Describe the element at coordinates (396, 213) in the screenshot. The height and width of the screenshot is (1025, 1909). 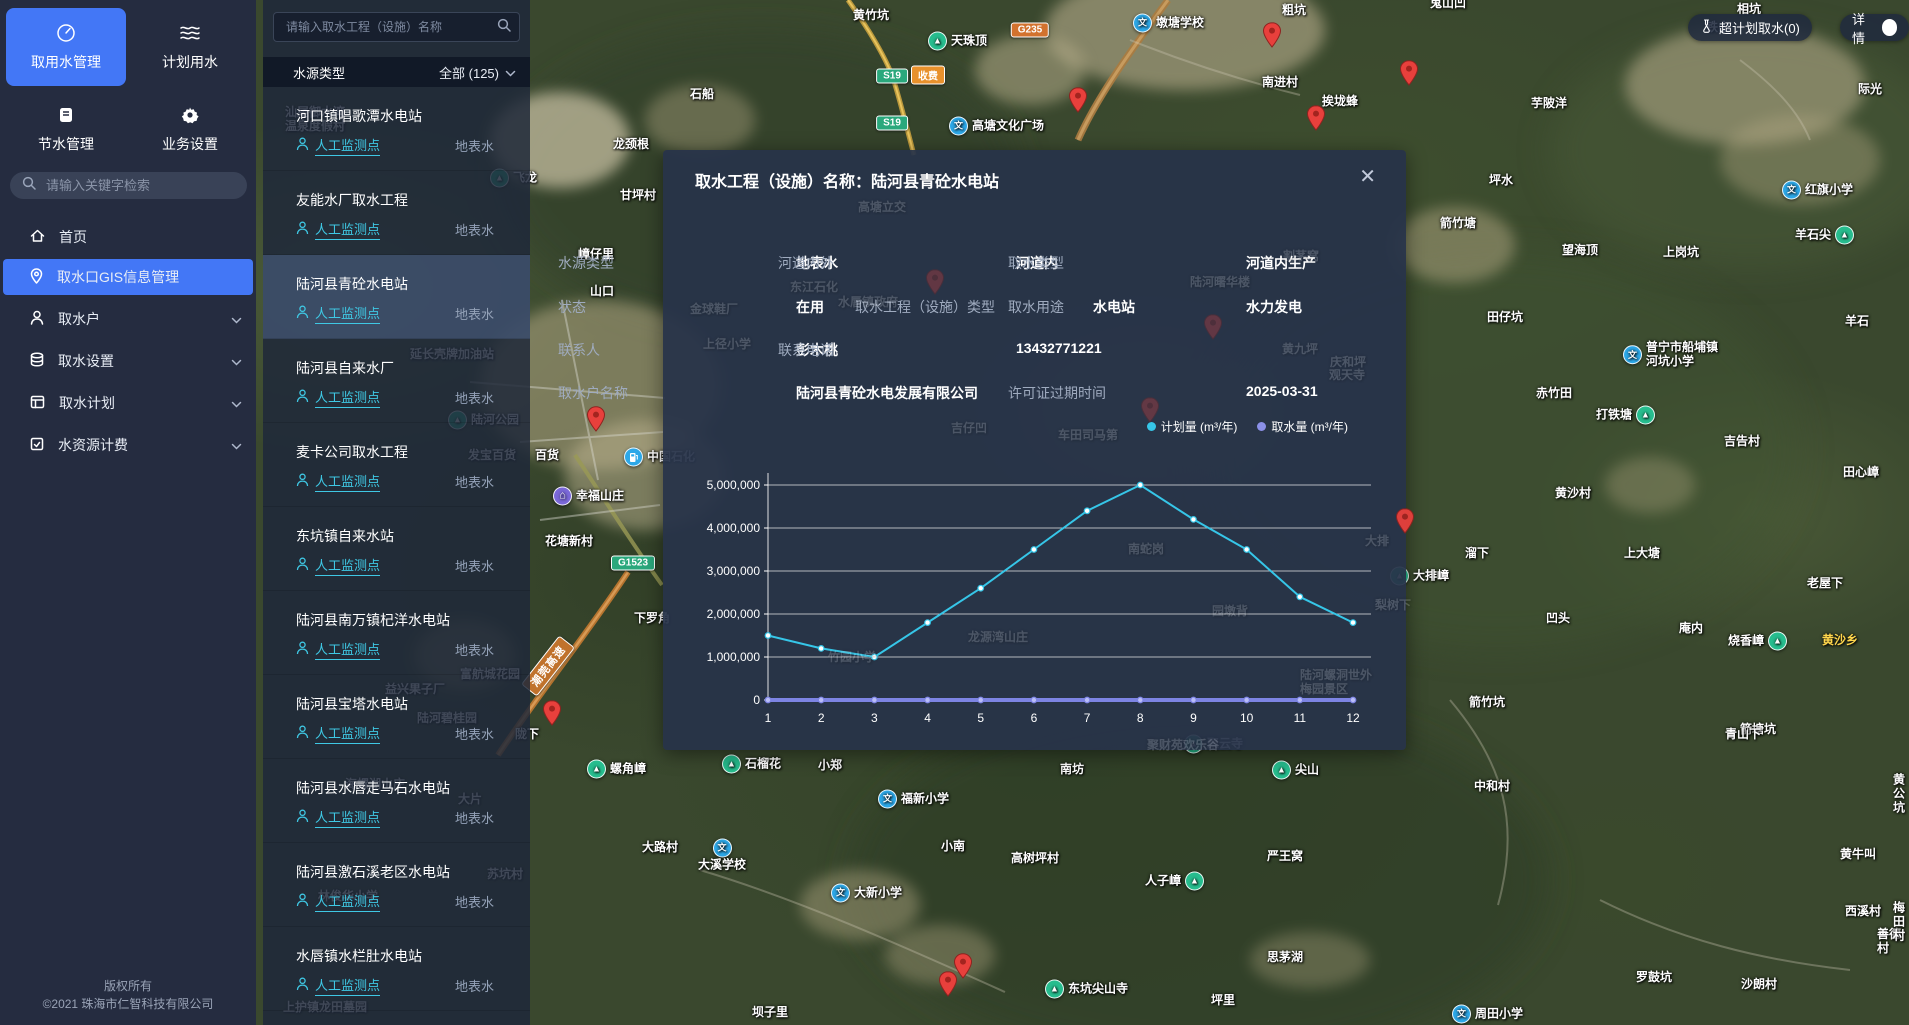
I see `station-list-item: 友能水厂取水工程 人工监测点 地表水` at that location.